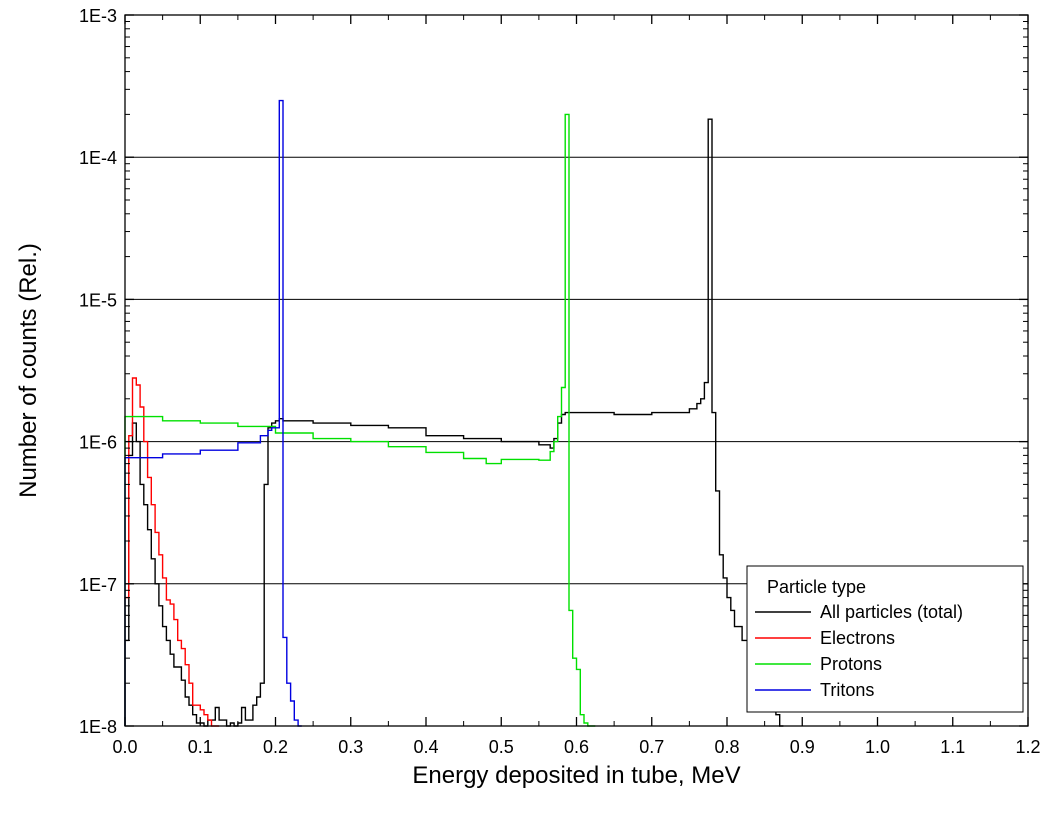  I want to click on y-axis-label: Number of counts (Rel.), so click(28, 370).